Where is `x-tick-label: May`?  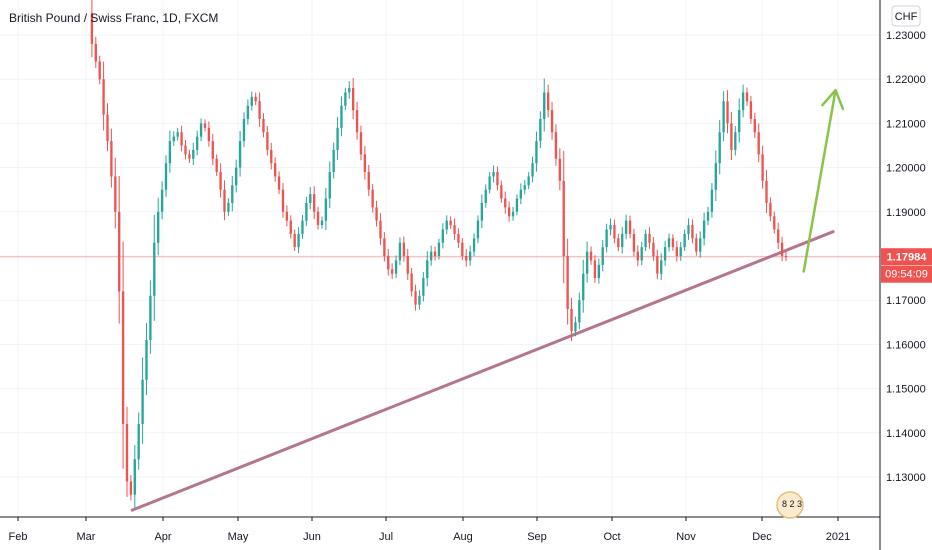
x-tick-label: May is located at coordinates (238, 537).